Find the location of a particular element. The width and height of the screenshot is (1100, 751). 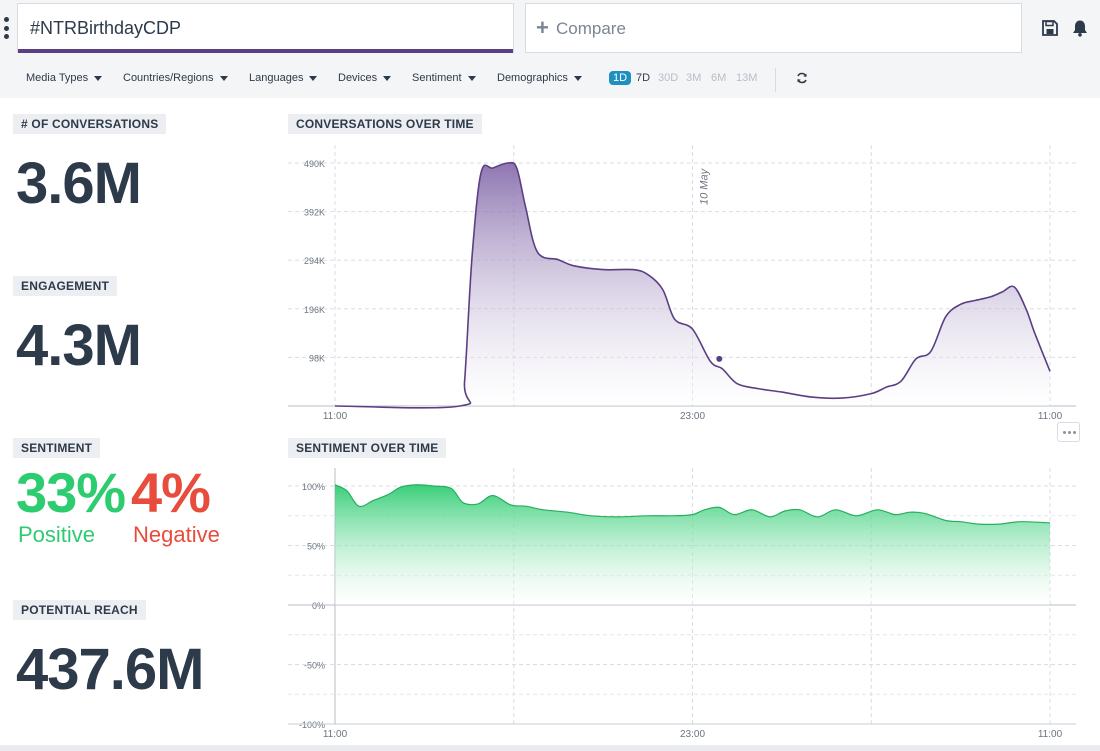

chart-options-button is located at coordinates (1068, 432).